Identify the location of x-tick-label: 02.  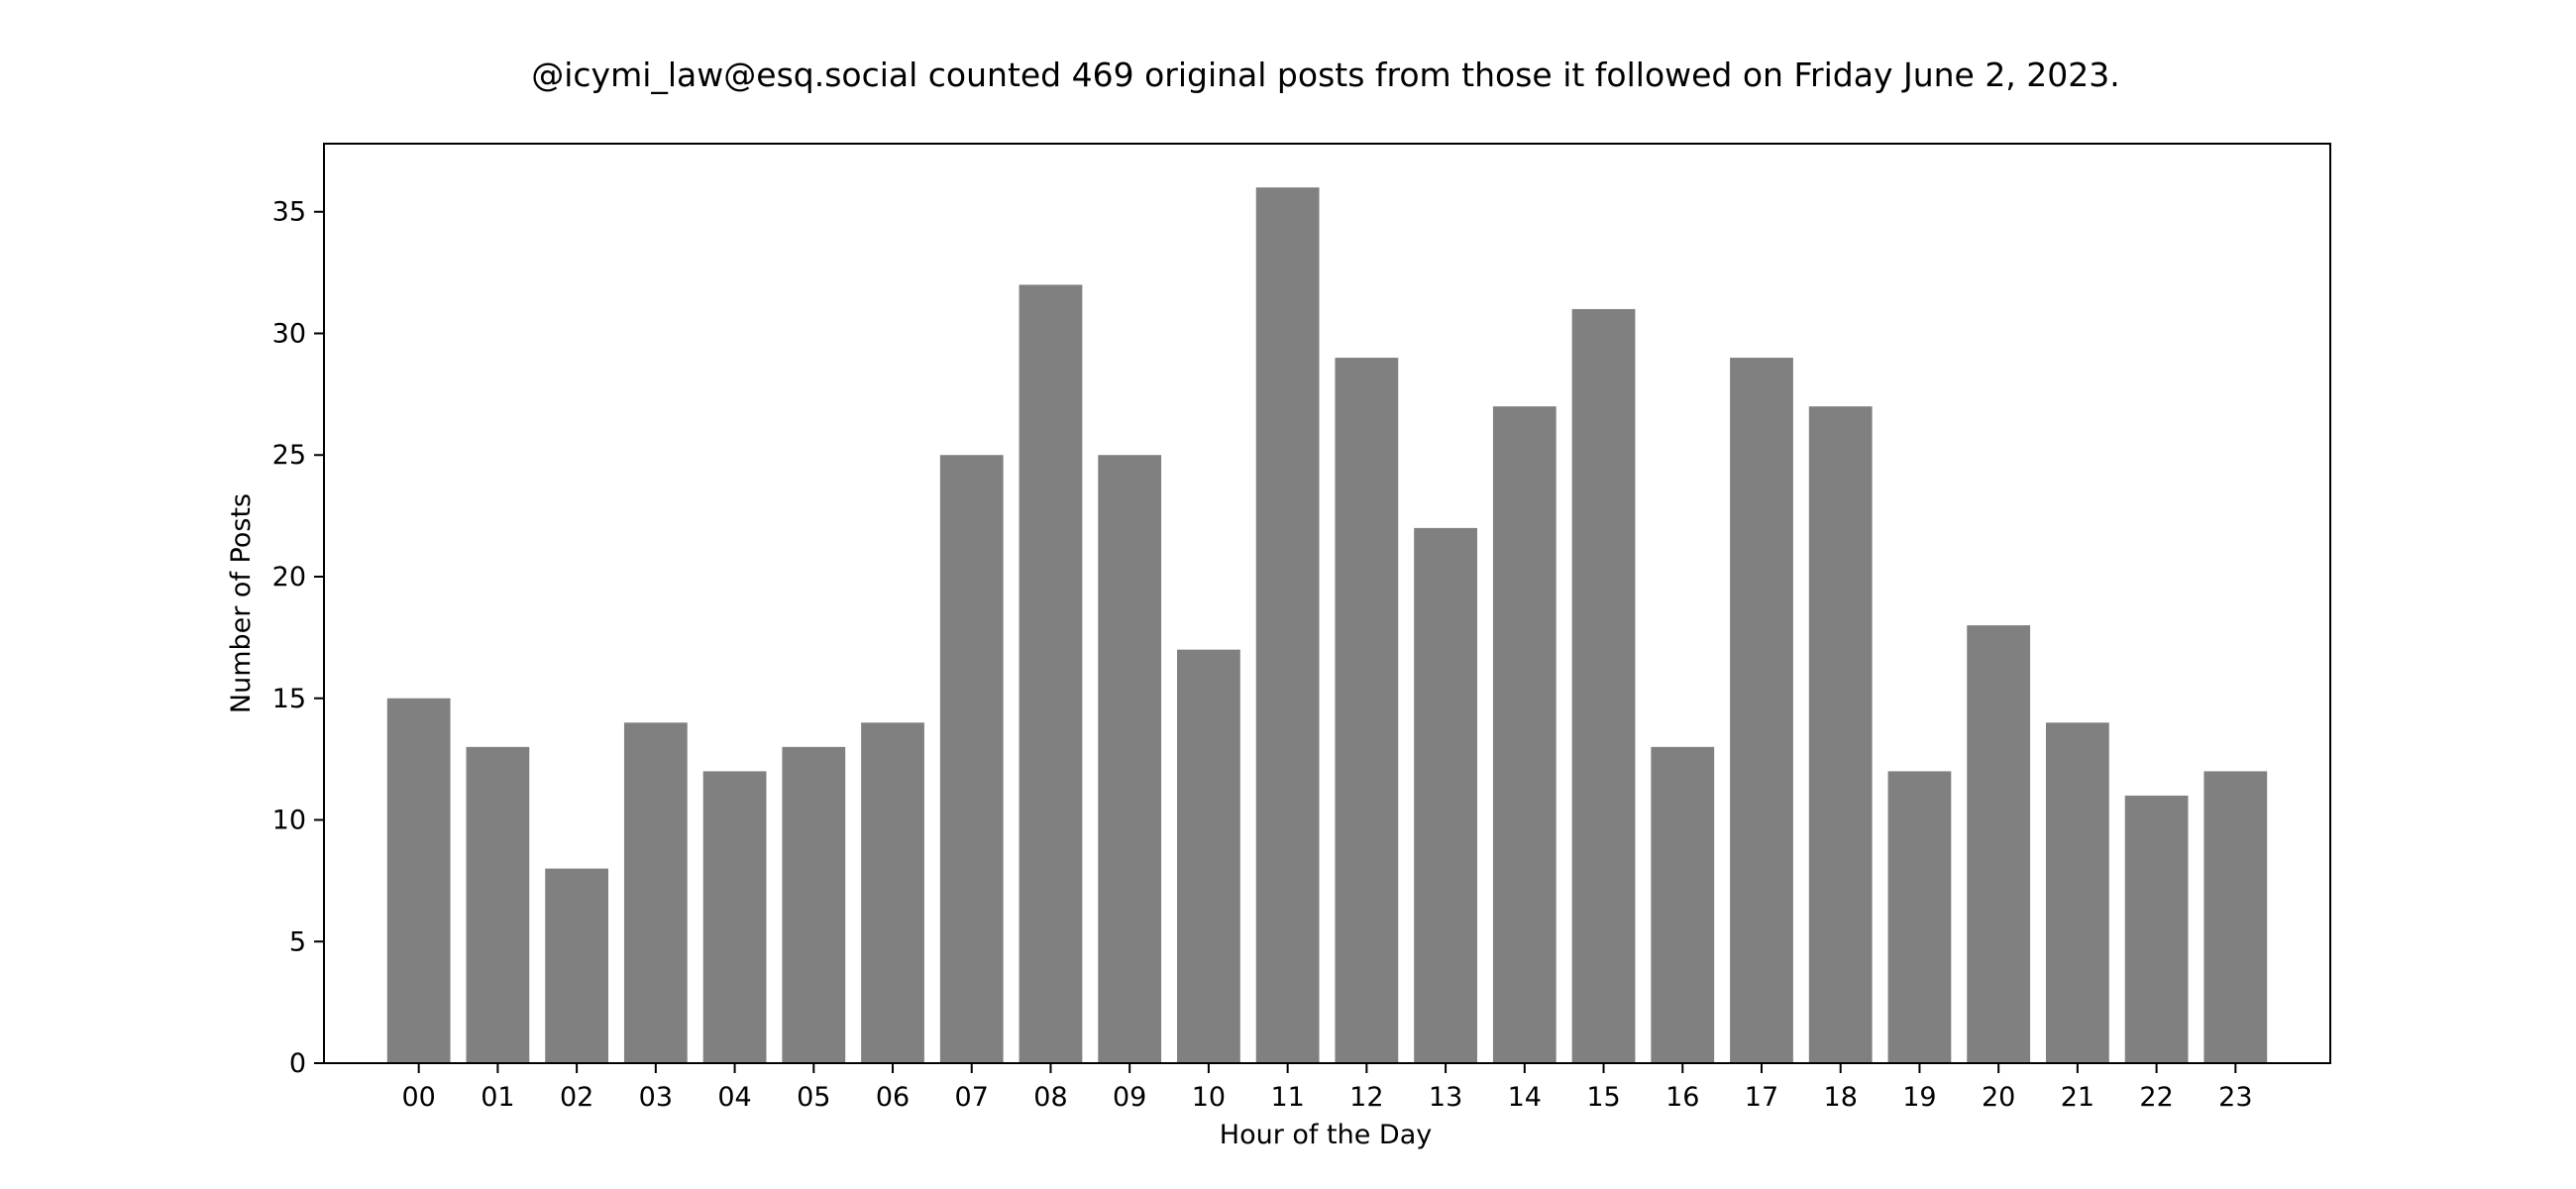
(576, 1097).